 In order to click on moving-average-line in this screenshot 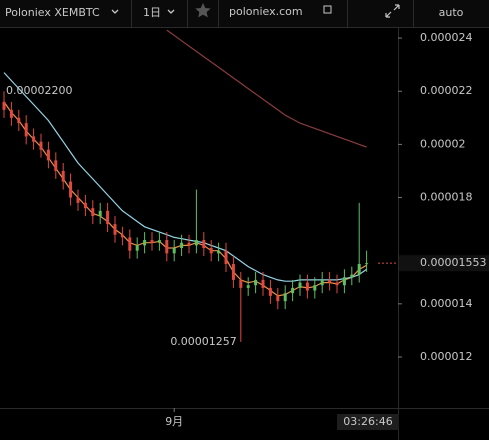, I will do `click(266, 88)`.